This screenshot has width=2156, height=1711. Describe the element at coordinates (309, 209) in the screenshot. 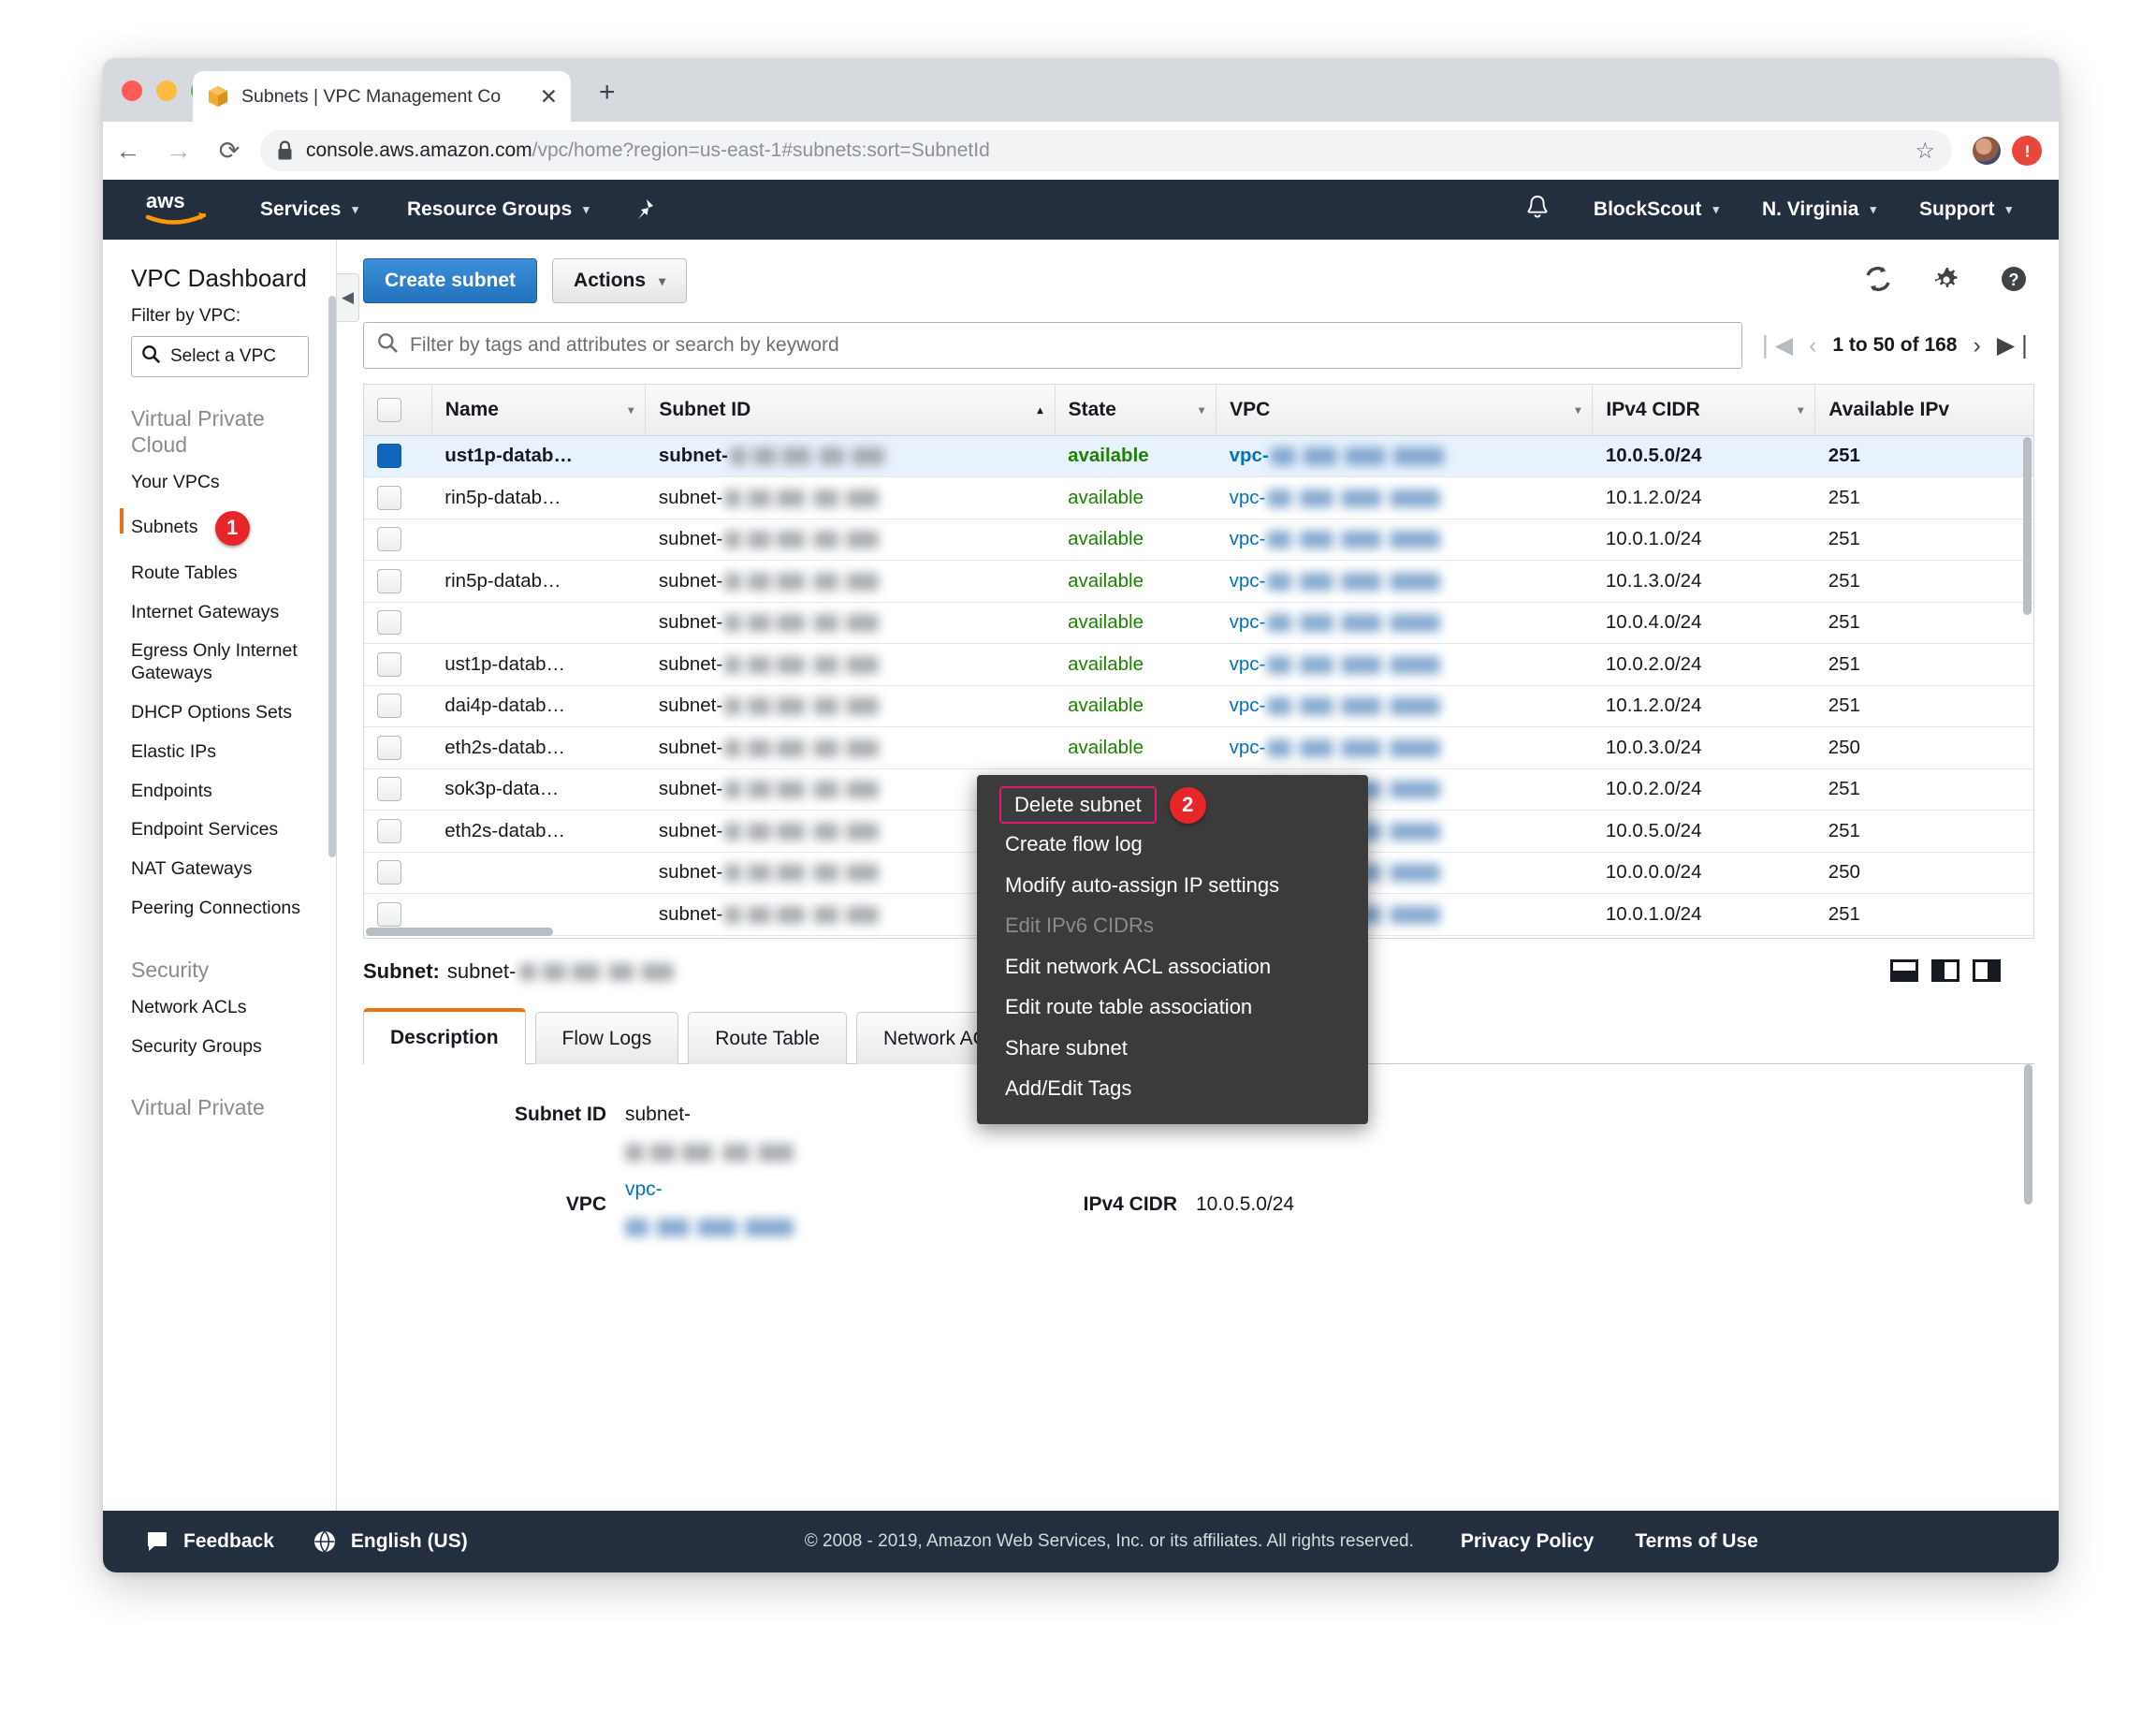

I see `nav-services: Services ▾` at that location.